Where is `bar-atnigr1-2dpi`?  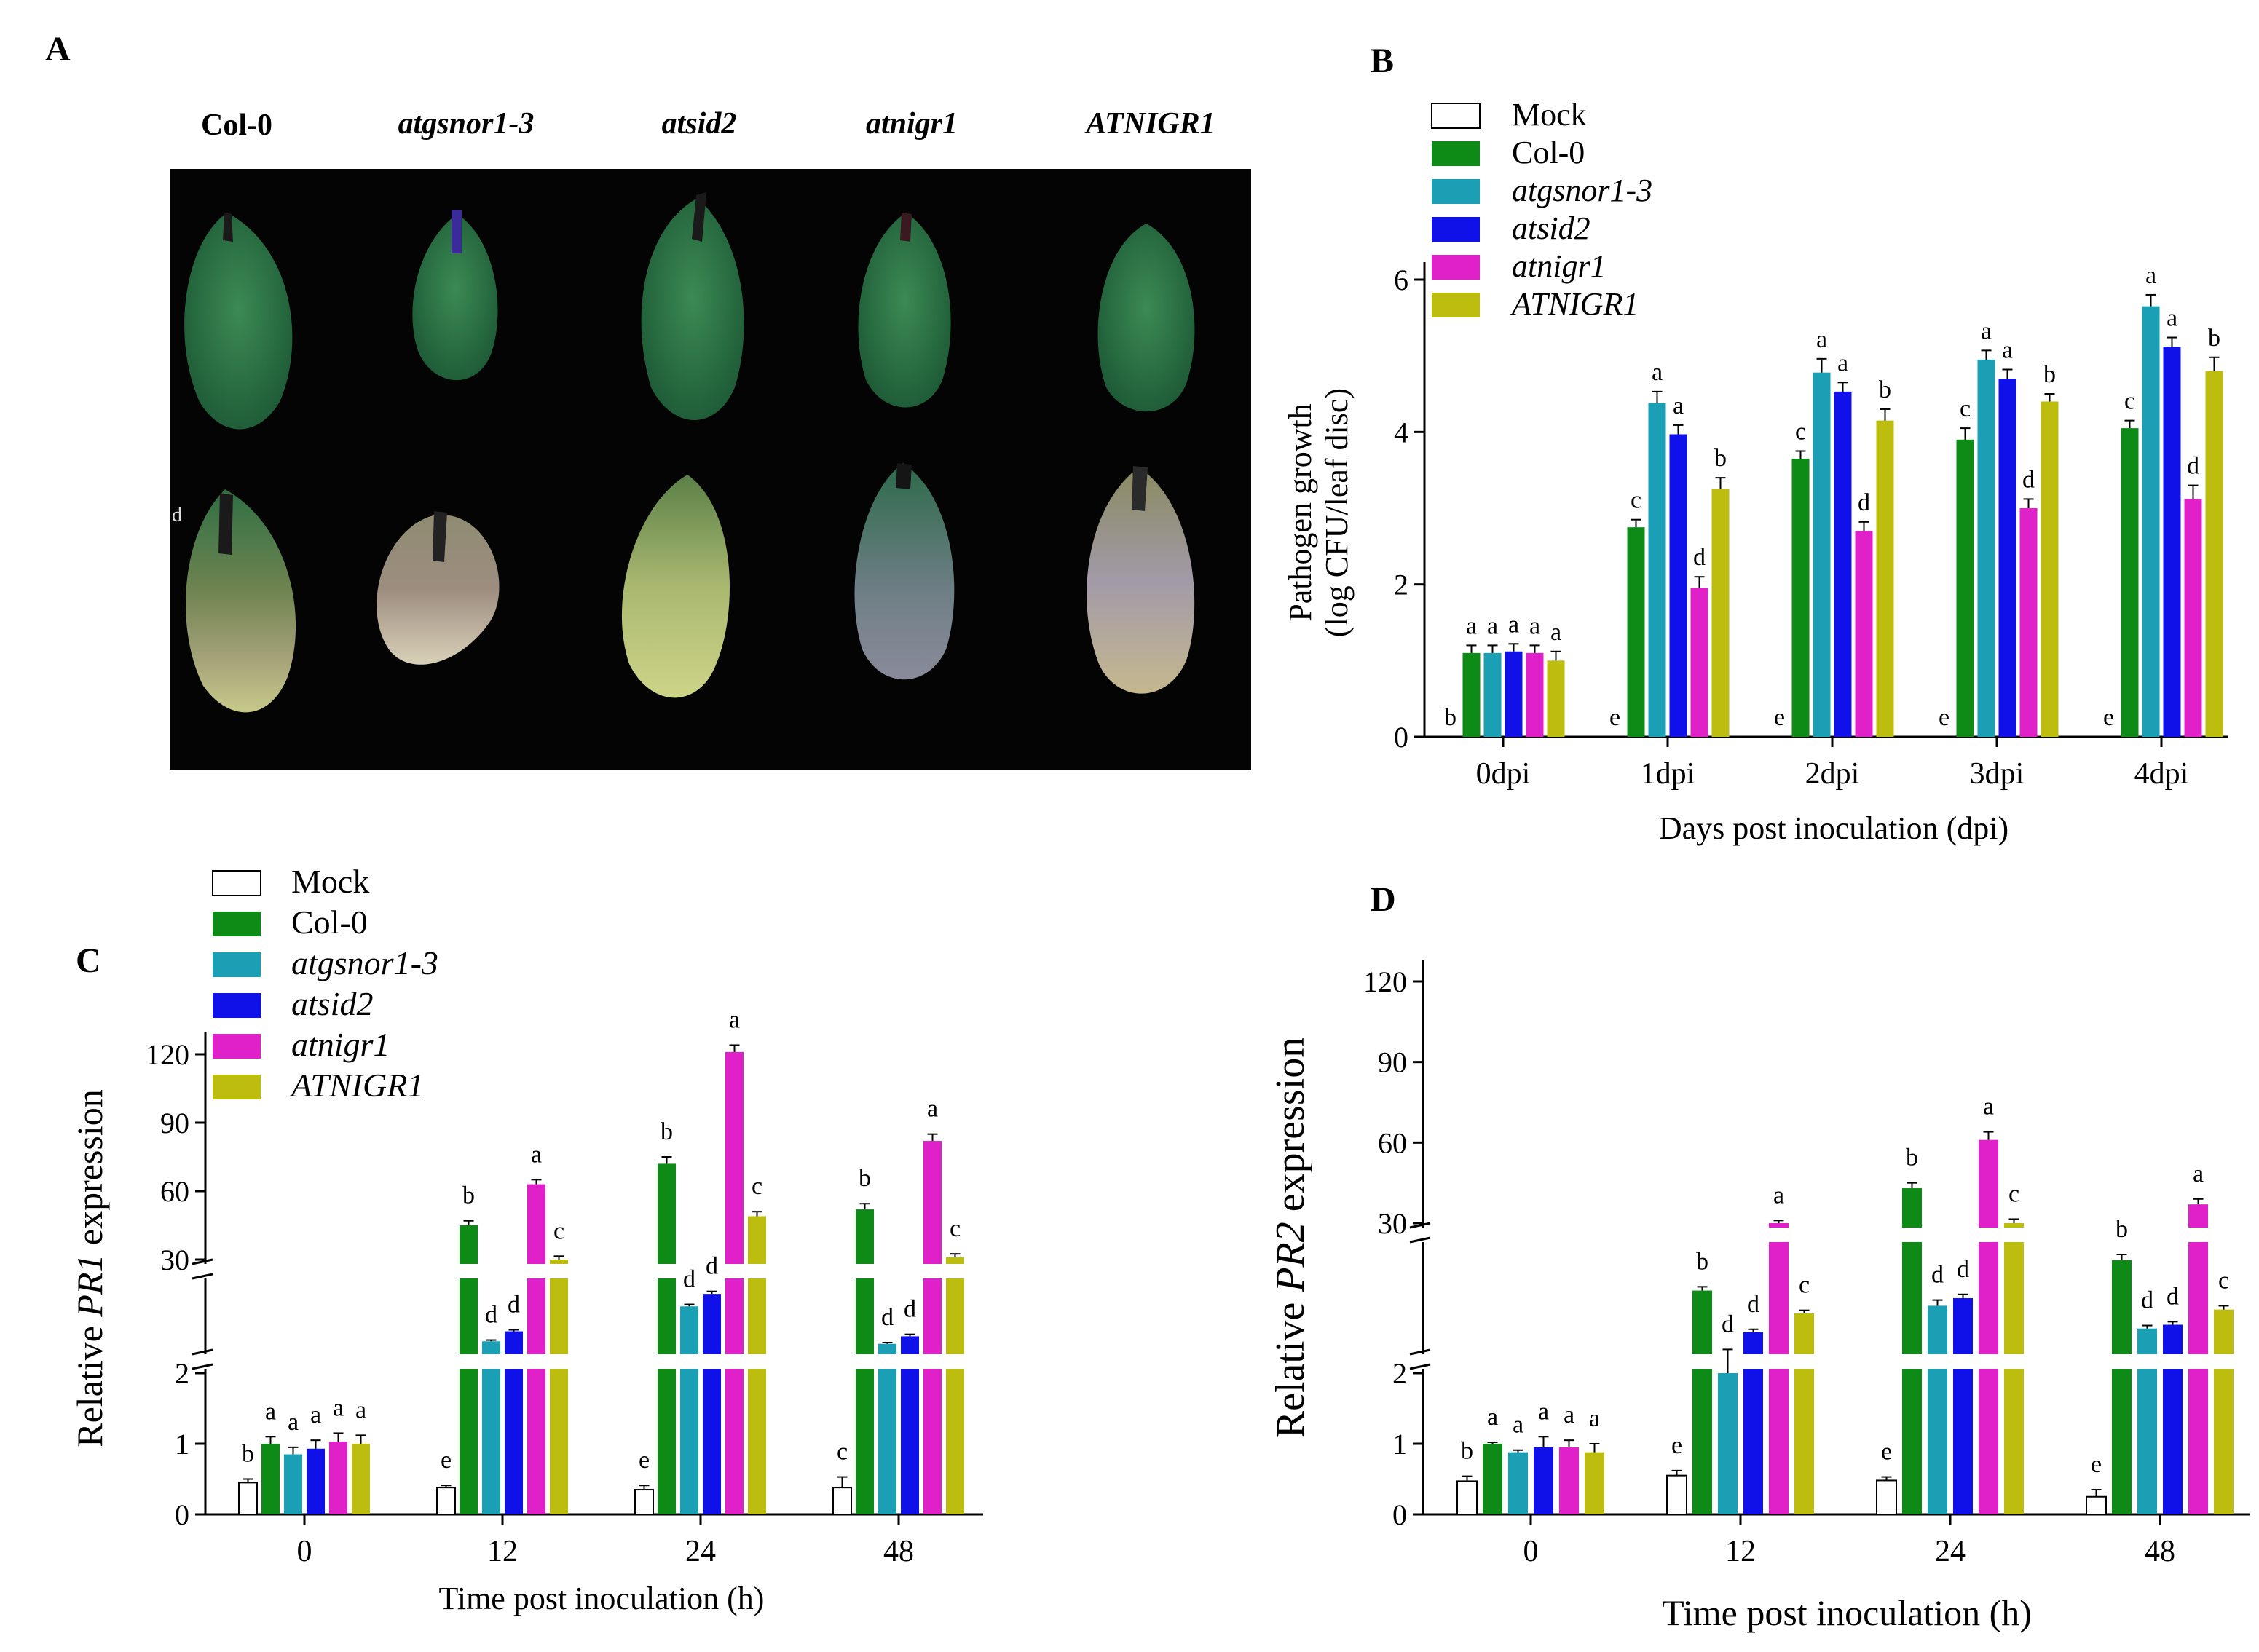
bar-atnigr1-2dpi is located at coordinates (1864, 634).